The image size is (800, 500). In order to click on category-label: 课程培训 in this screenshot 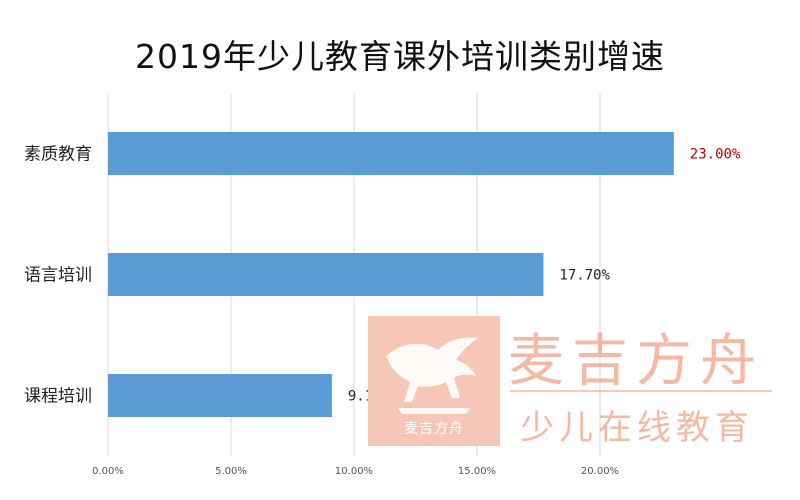, I will do `click(58, 397)`.